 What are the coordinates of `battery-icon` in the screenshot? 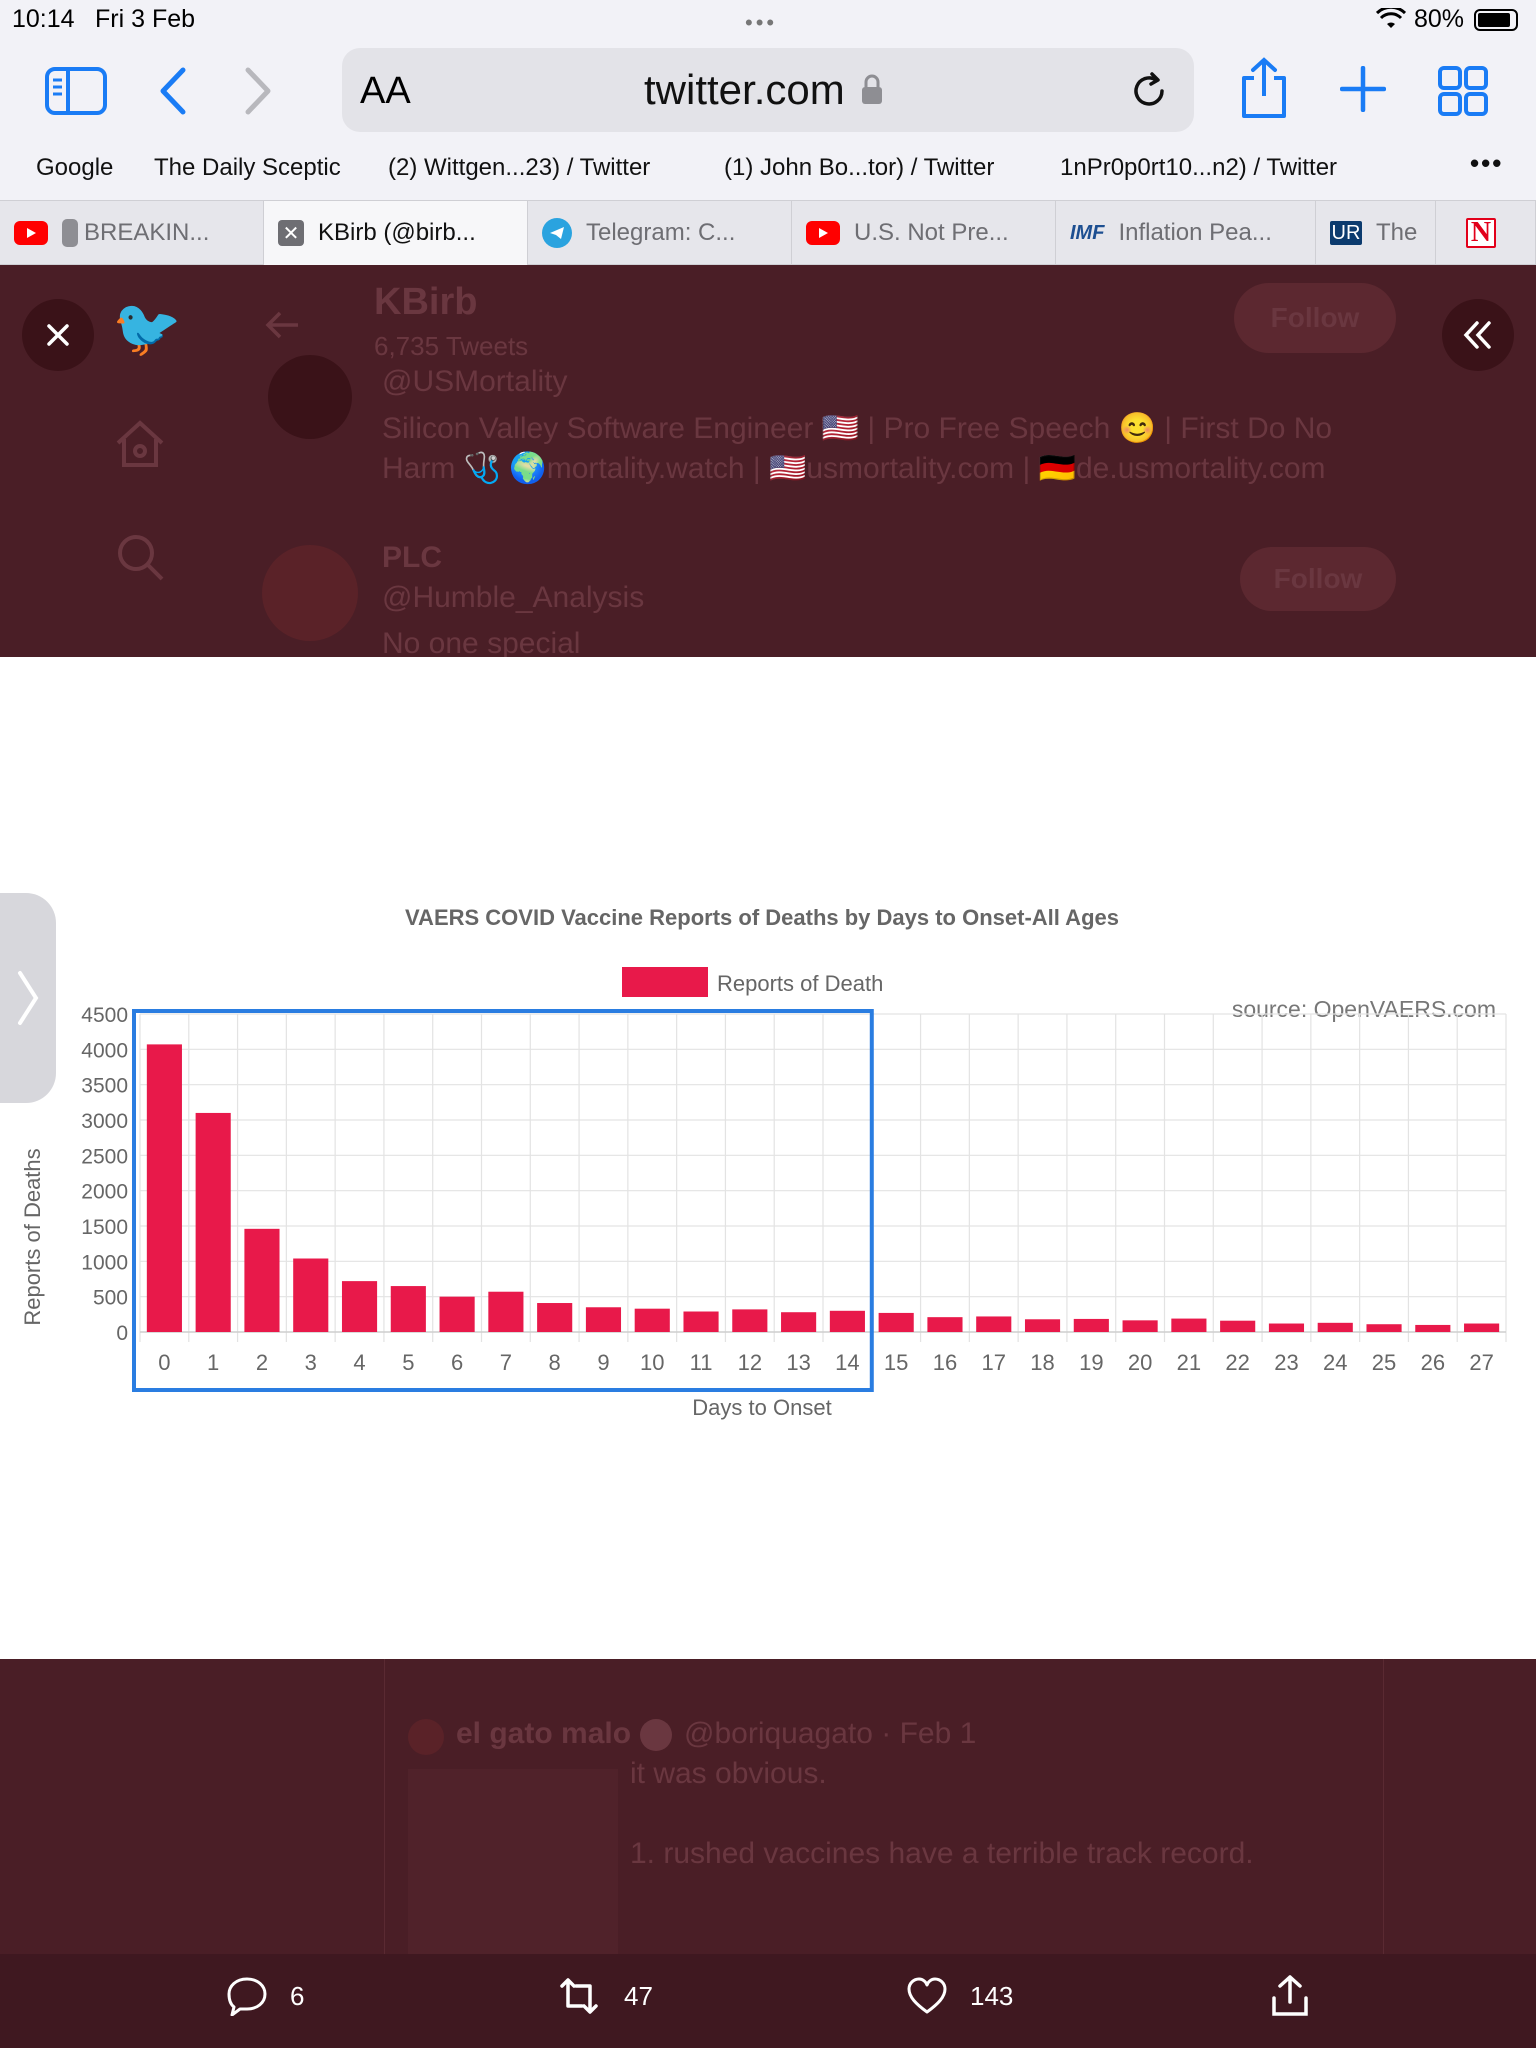 It's located at (1496, 20).